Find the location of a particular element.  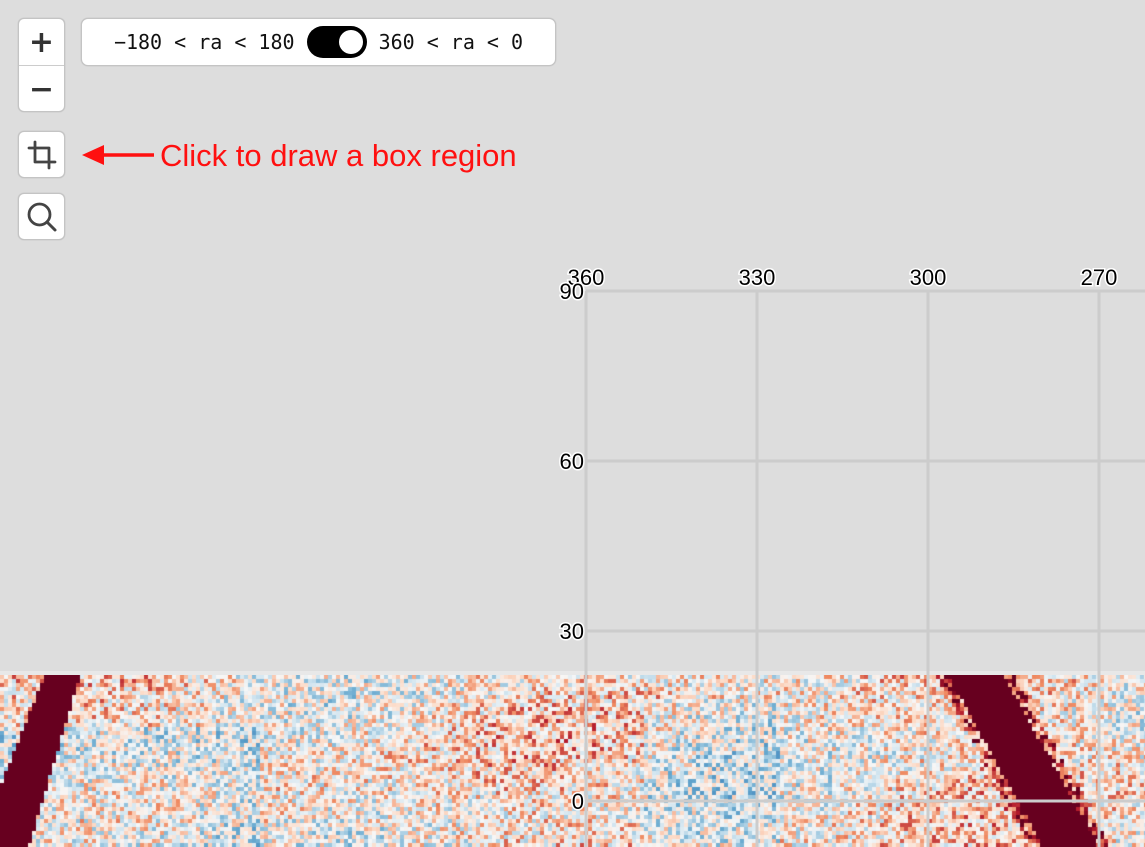

dec-tick-label: 90 is located at coordinates (572, 291).